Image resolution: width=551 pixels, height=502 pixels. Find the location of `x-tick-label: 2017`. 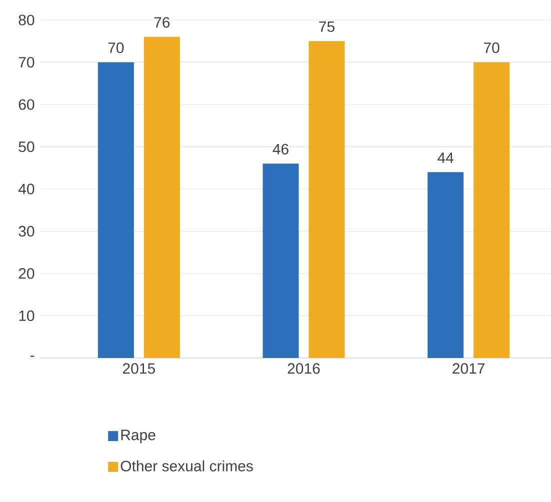

x-tick-label: 2017 is located at coordinates (468, 368).